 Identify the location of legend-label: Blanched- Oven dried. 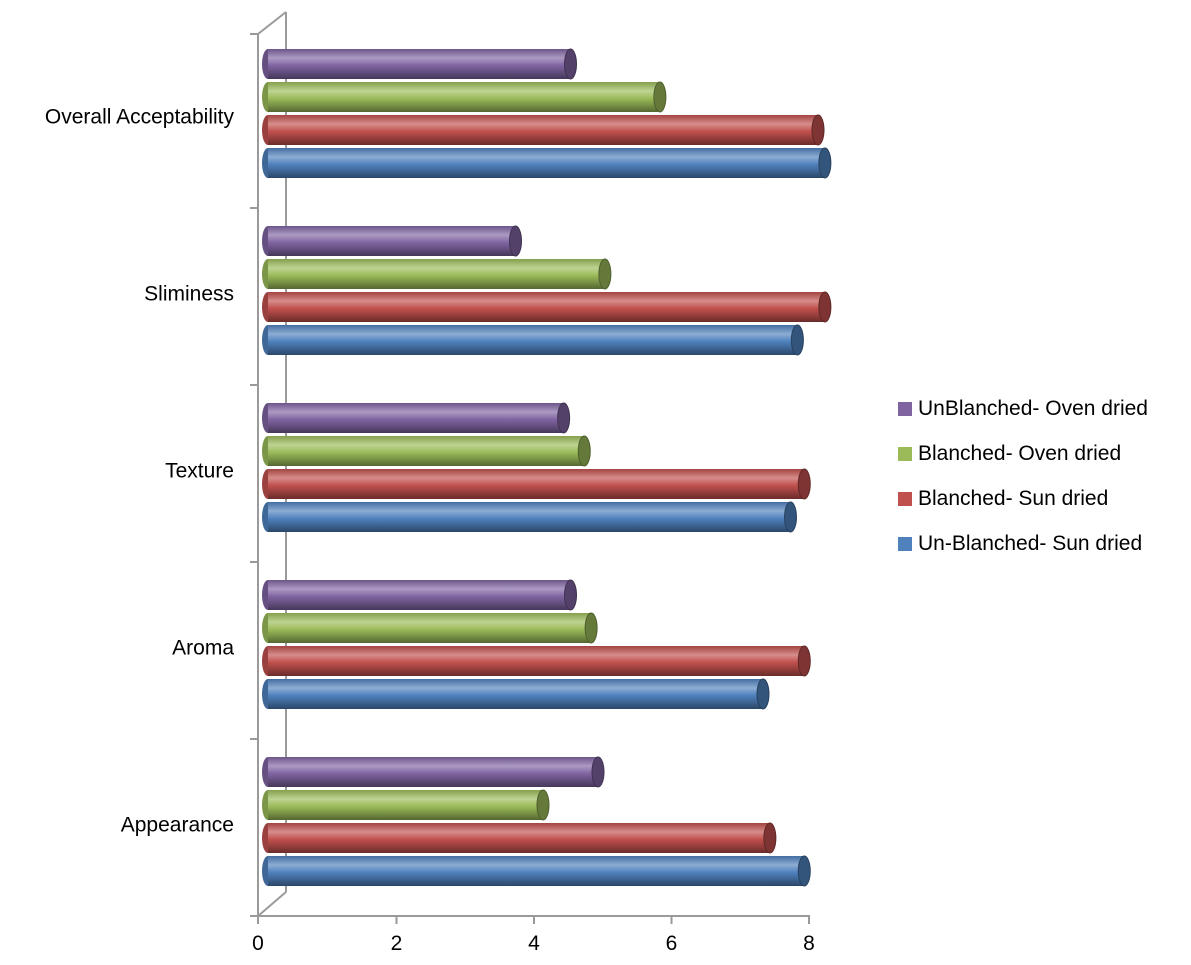
(1020, 453).